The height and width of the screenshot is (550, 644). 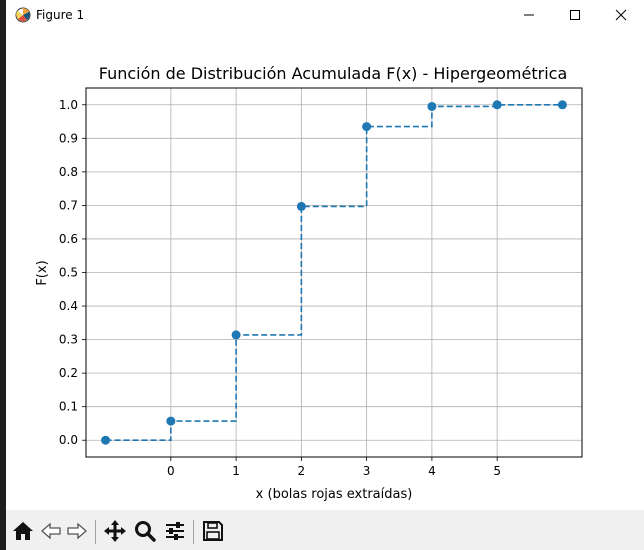 What do you see at coordinates (115, 531) in the screenshot?
I see `pan-icon` at bounding box center [115, 531].